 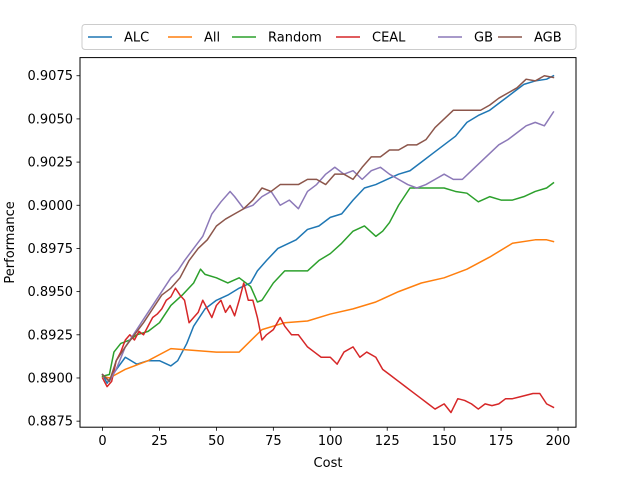 I want to click on legend-label-ceal: CEAL, so click(x=389, y=38).